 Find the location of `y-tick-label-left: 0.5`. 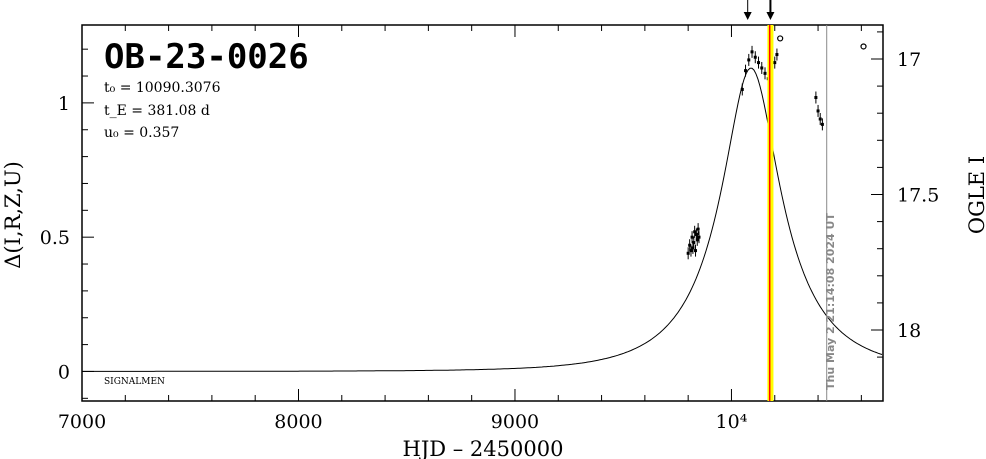

y-tick-label-left: 0.5 is located at coordinates (55, 238).